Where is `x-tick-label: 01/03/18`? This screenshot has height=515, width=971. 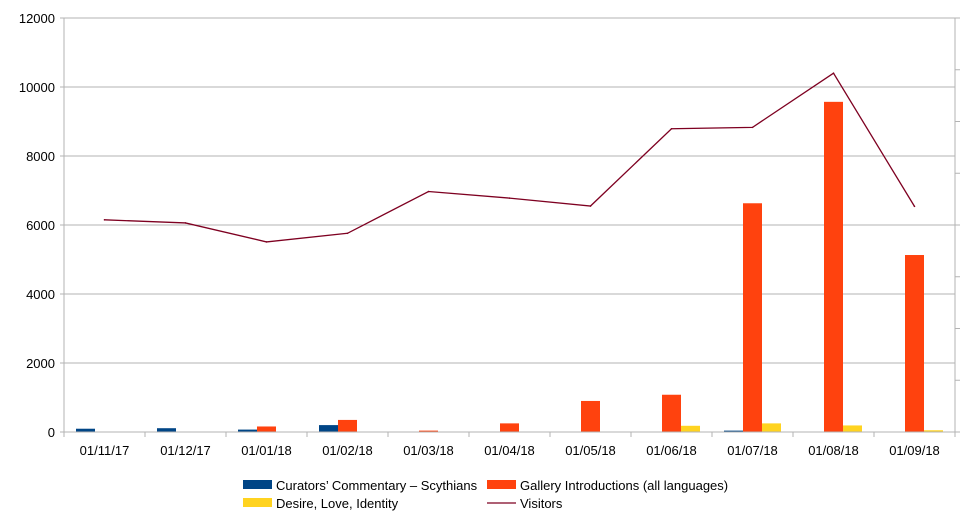
x-tick-label: 01/03/18 is located at coordinates (428, 450).